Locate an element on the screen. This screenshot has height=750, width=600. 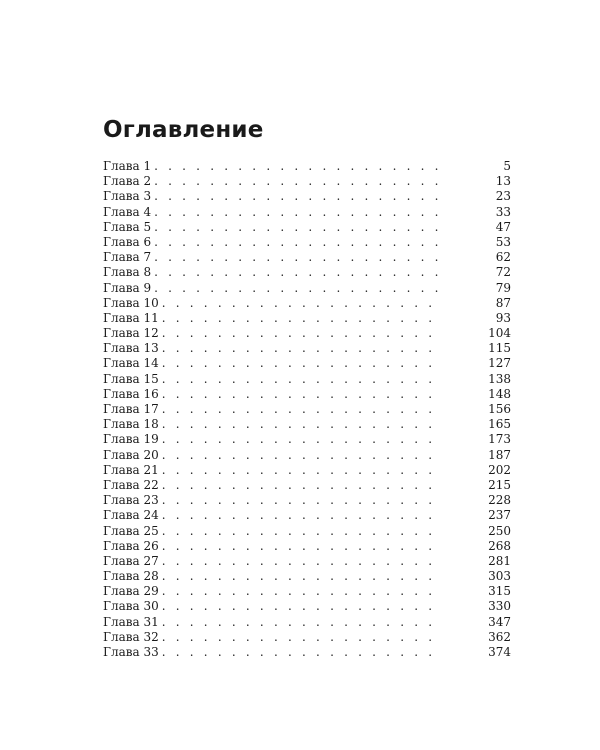
chapter-label: Глава 31 is located at coordinates (131, 621).